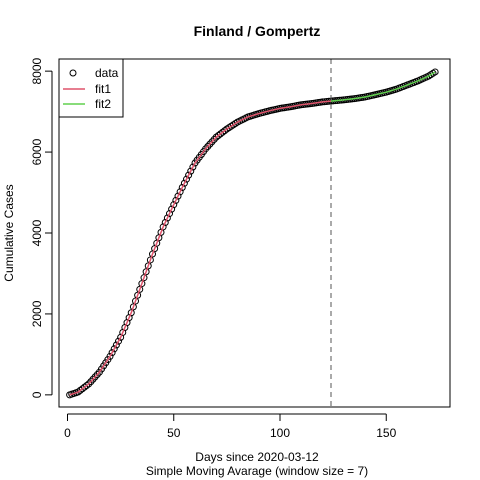  I want to click on legend-marker-data, so click(73, 73).